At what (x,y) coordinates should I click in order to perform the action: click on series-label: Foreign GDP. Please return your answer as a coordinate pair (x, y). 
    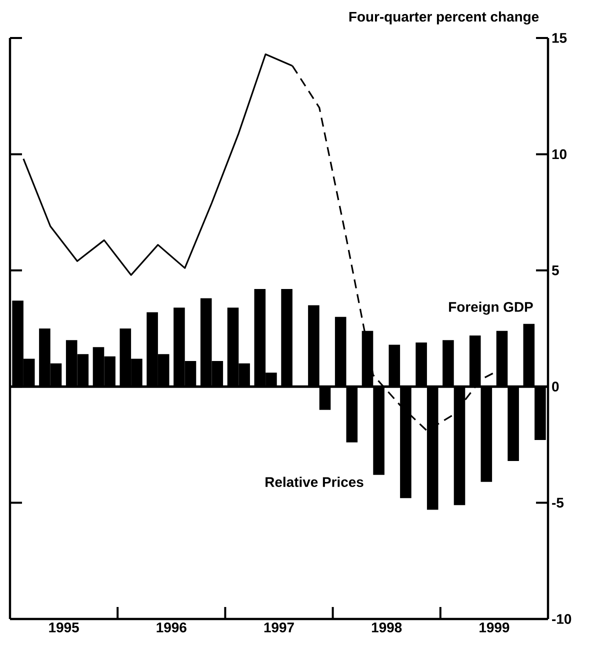
    Looking at the image, I should click on (491, 308).